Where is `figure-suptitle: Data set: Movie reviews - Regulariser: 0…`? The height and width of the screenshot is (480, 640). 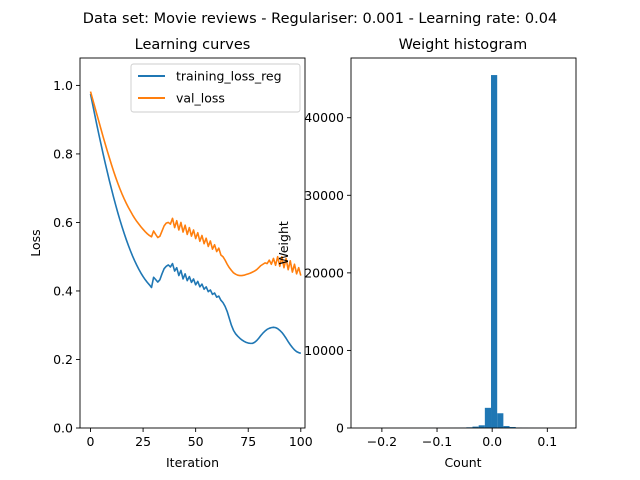 figure-suptitle: Data set: Movie reviews - Regulariser: 0… is located at coordinates (320, 19).